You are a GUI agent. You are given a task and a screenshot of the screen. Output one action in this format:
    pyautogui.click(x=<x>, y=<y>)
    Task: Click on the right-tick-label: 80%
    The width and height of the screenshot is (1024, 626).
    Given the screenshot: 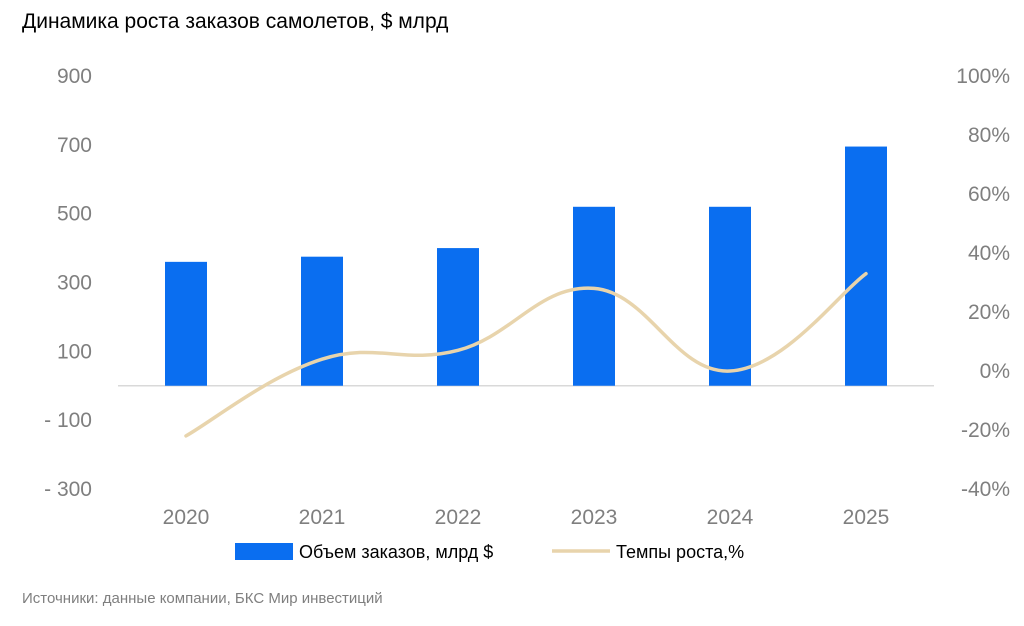 What is the action you would take?
    pyautogui.click(x=989, y=135)
    